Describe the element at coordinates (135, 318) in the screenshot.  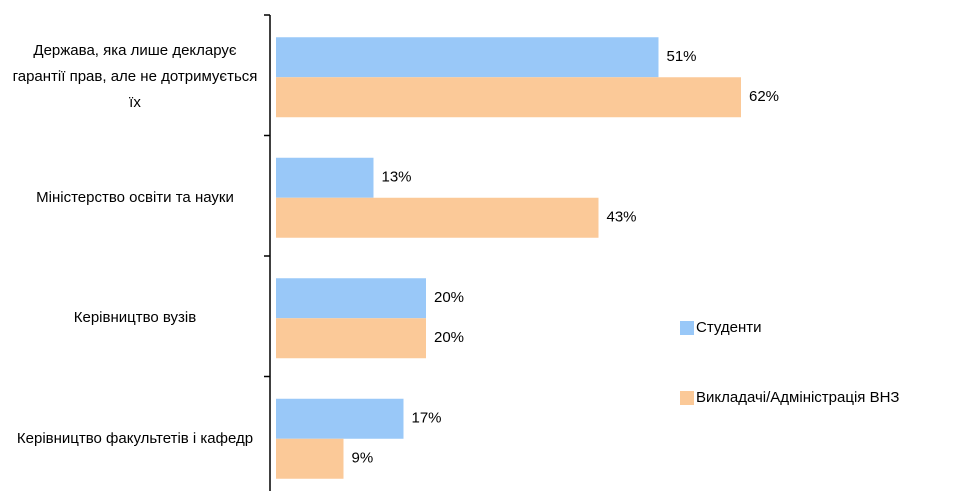
I see `category-label: Керівництво вузів` at that location.